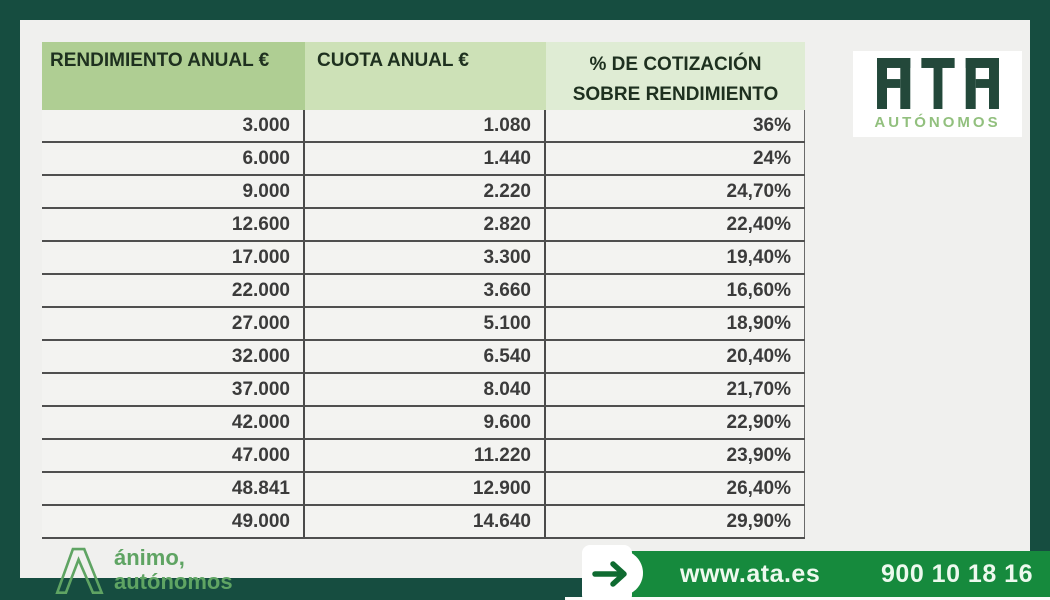  I want to click on cuota-cell: 3.300, so click(425, 257).